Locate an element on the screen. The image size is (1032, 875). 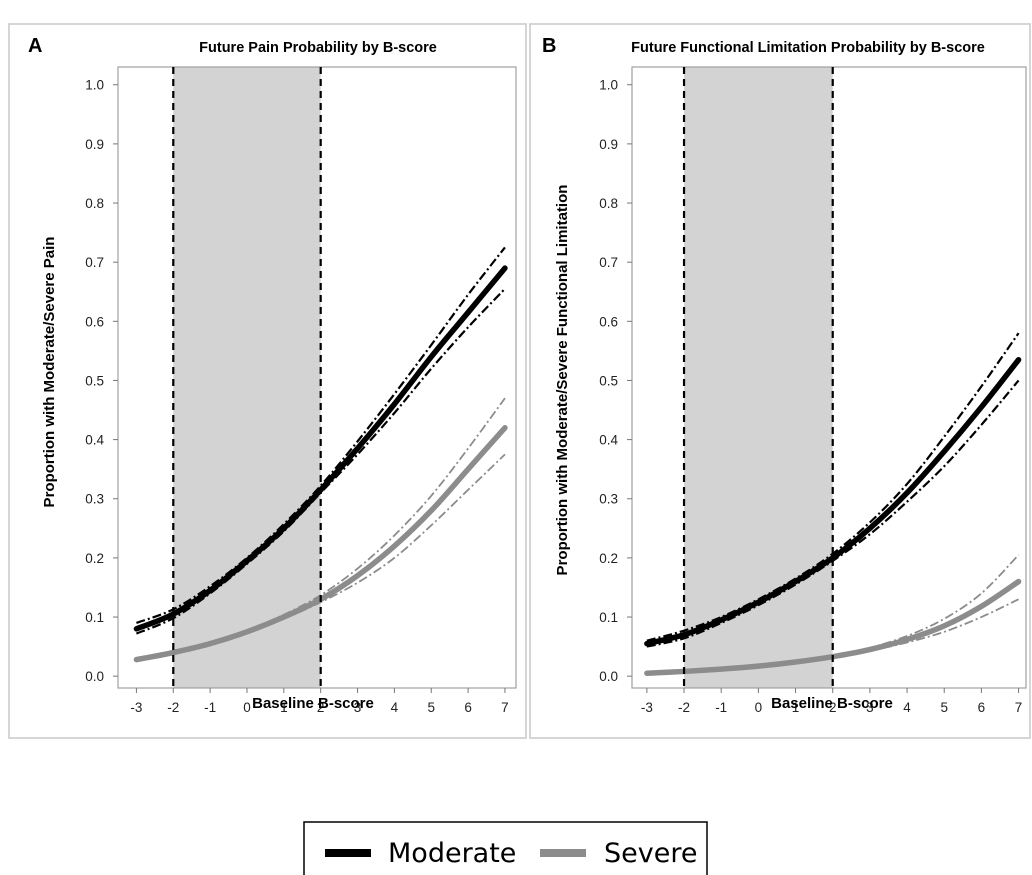
panel-a-ytick-label: 0.7 is located at coordinates (94, 262).